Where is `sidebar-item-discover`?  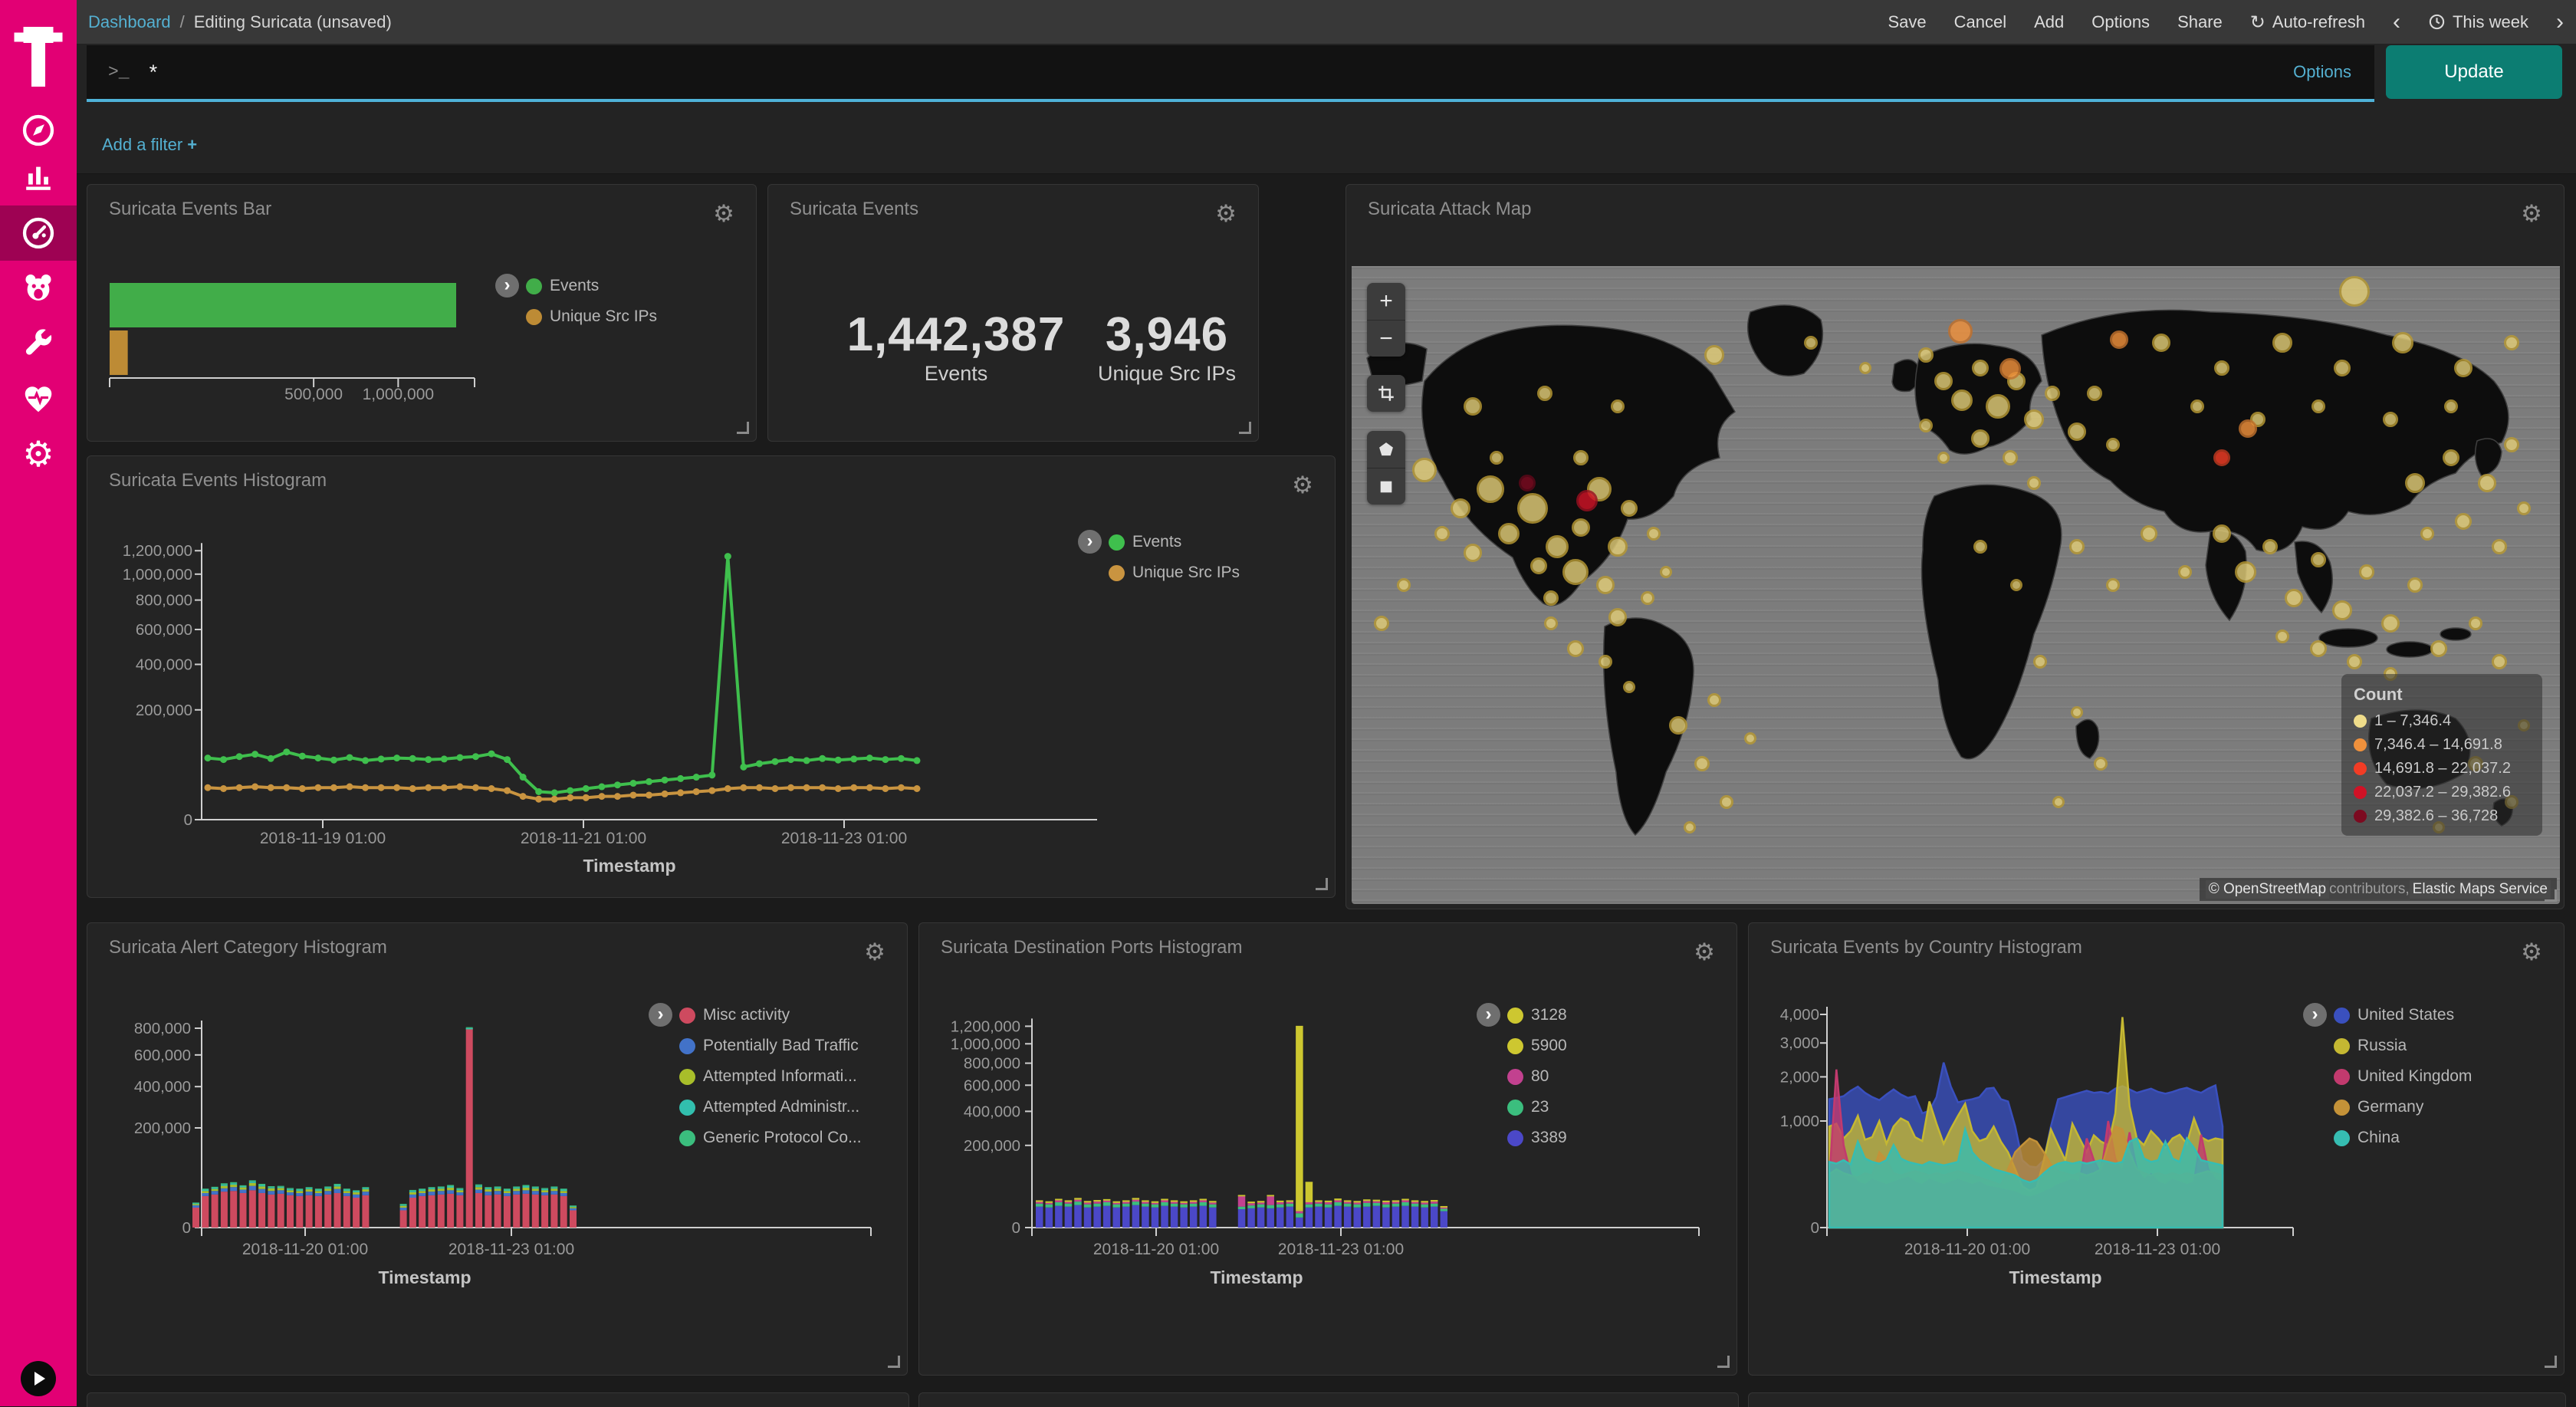
sidebar-item-discover is located at coordinates (39, 130).